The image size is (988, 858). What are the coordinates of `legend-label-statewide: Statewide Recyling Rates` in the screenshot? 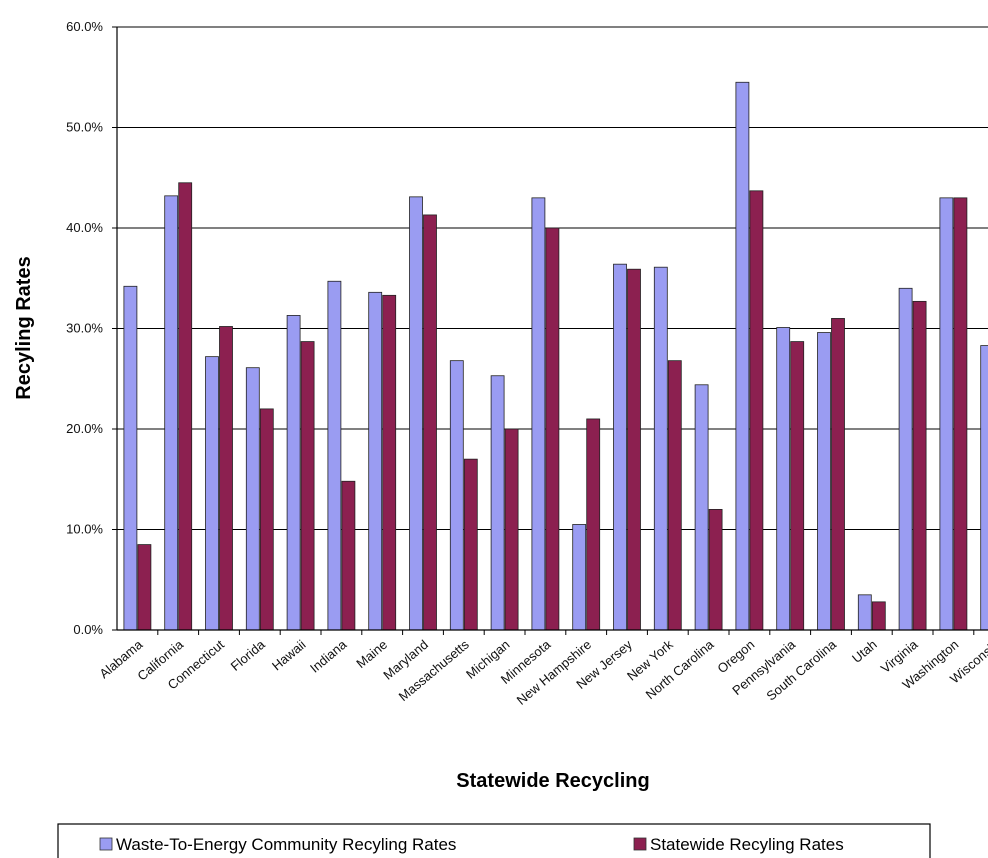 It's located at (747, 844).